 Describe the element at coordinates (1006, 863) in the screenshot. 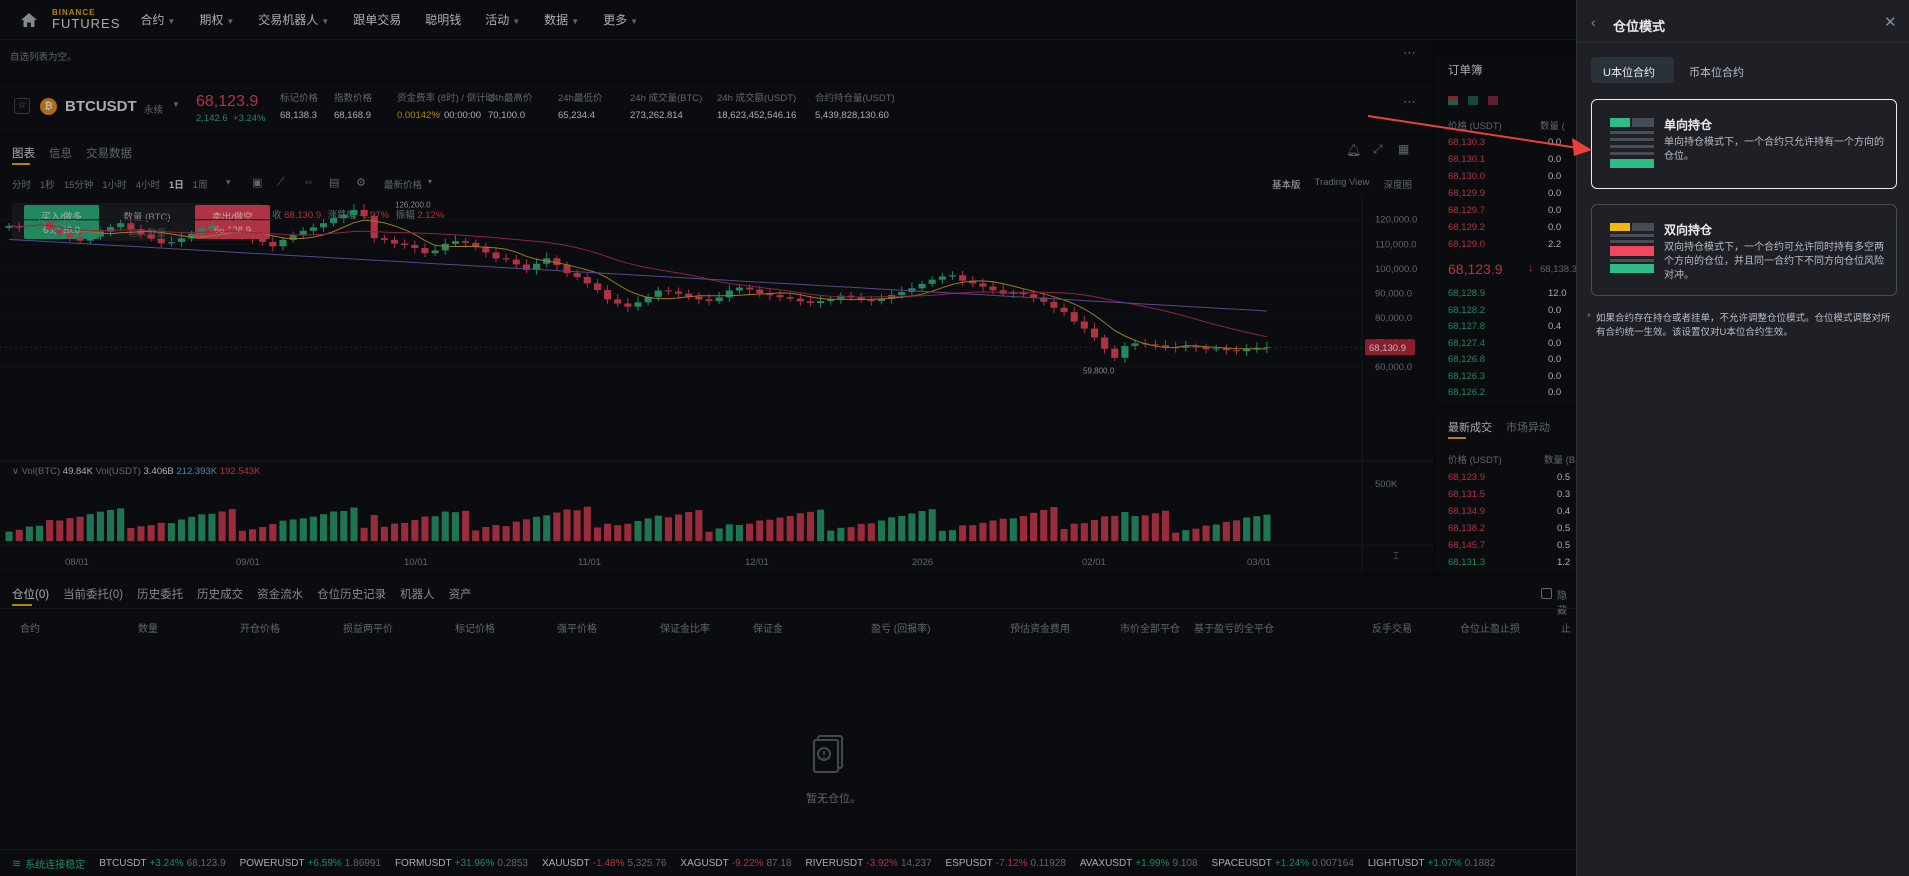

I see `ticker-item: ESPUSDT -7.12% 0.11928` at that location.